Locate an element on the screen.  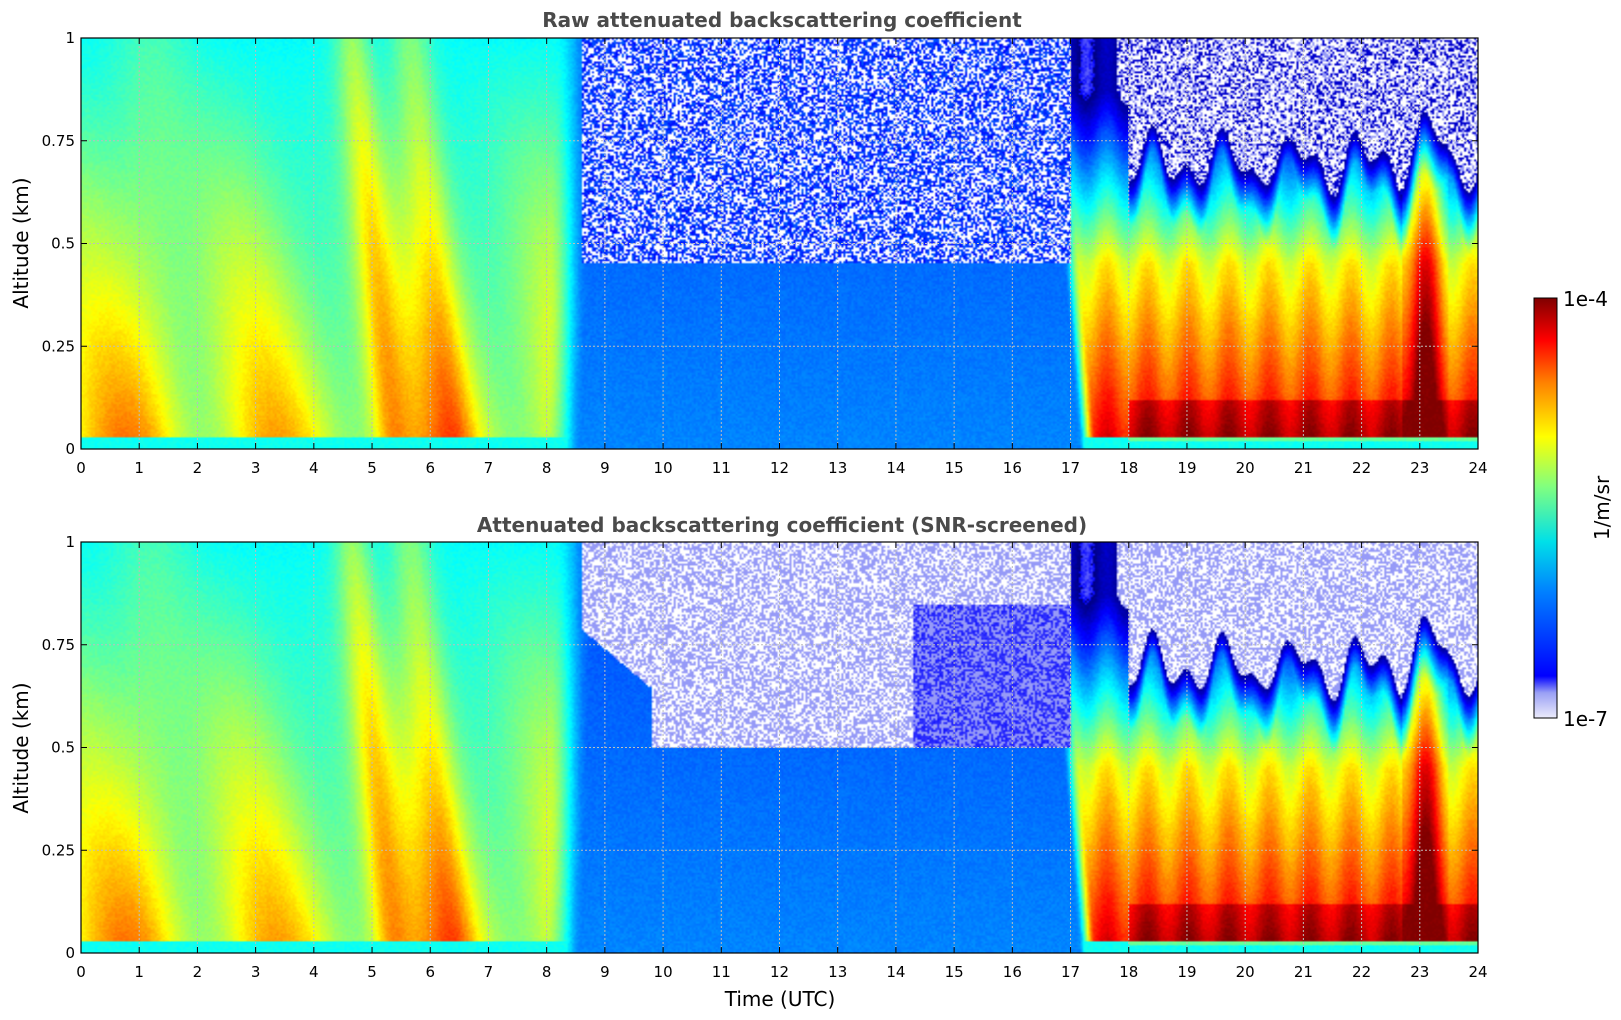
colorbar-min-label: 1e-7 is located at coordinates (1585, 719).